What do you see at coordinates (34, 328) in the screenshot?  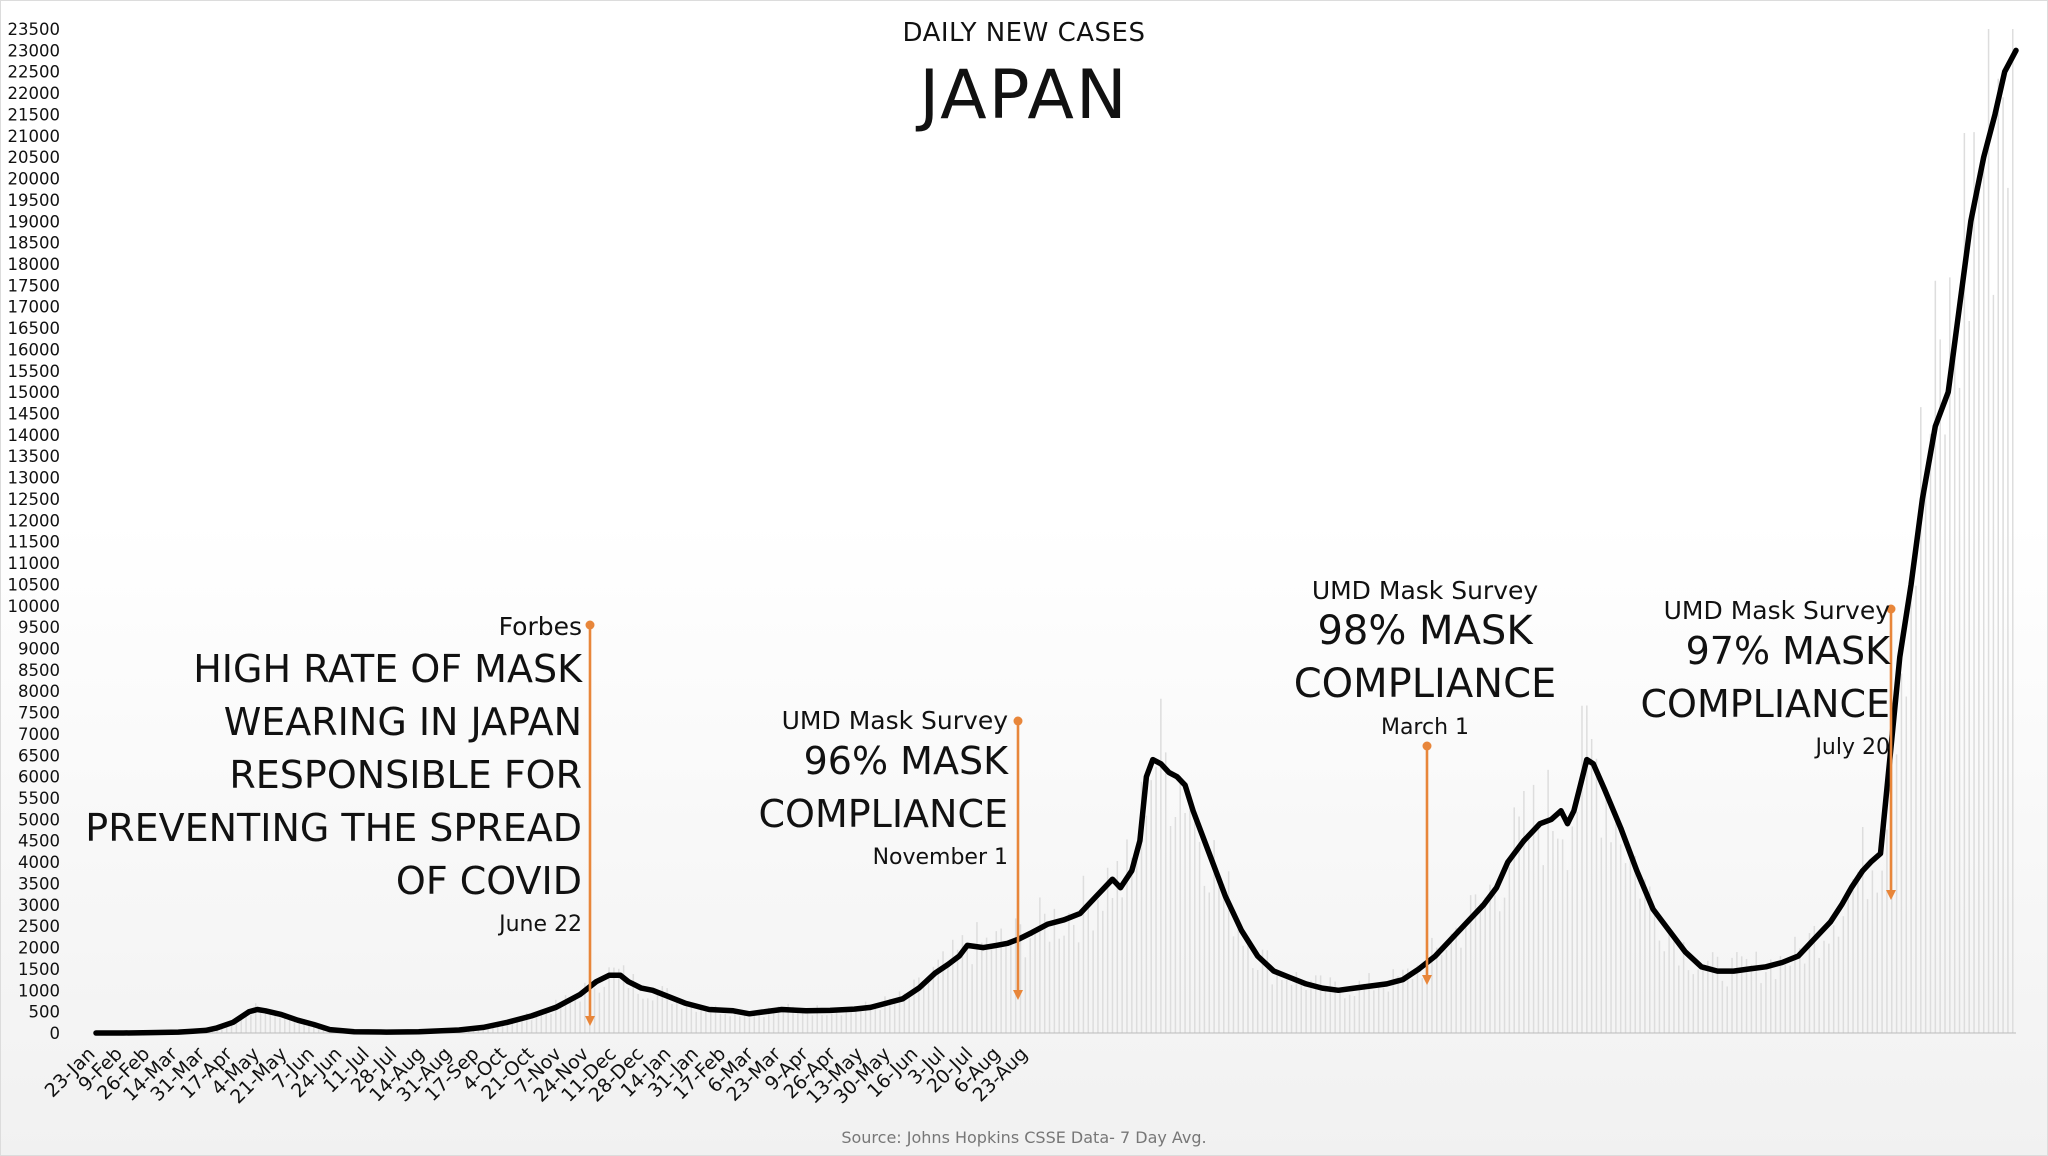 I see `y-tick-label: 16500` at bounding box center [34, 328].